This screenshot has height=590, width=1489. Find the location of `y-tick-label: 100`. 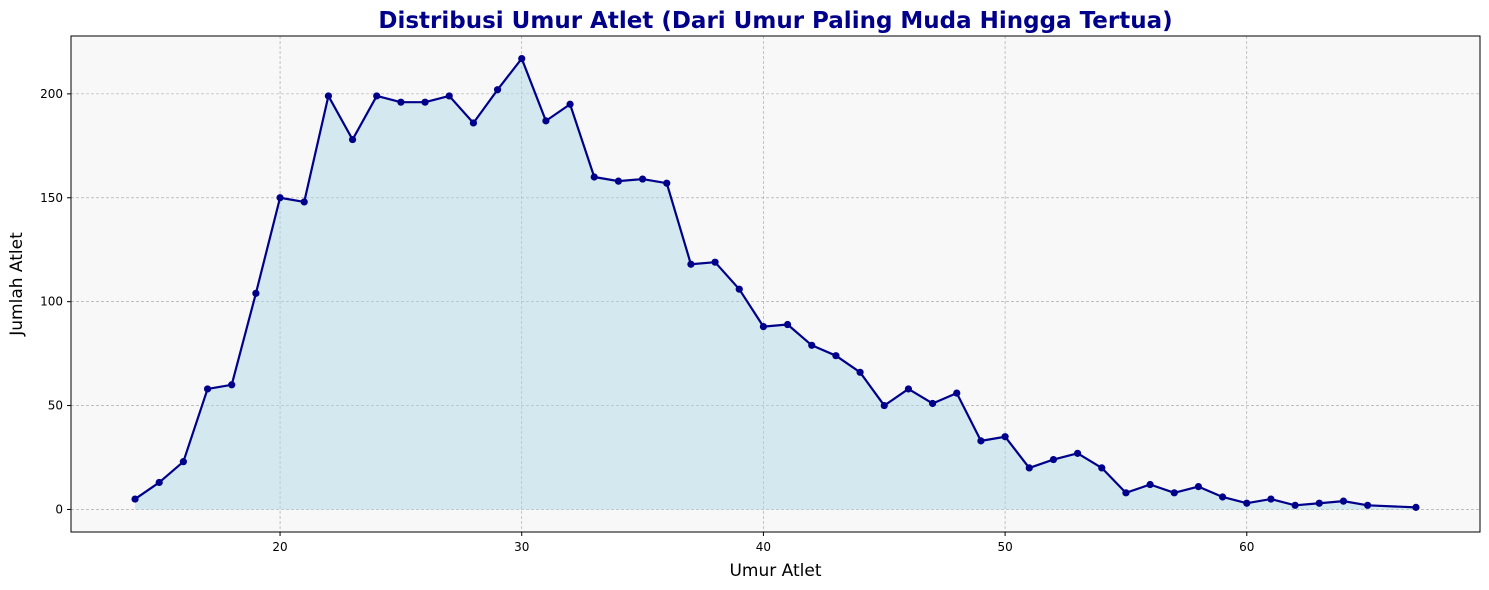

y-tick-label: 100 is located at coordinates (51, 302).